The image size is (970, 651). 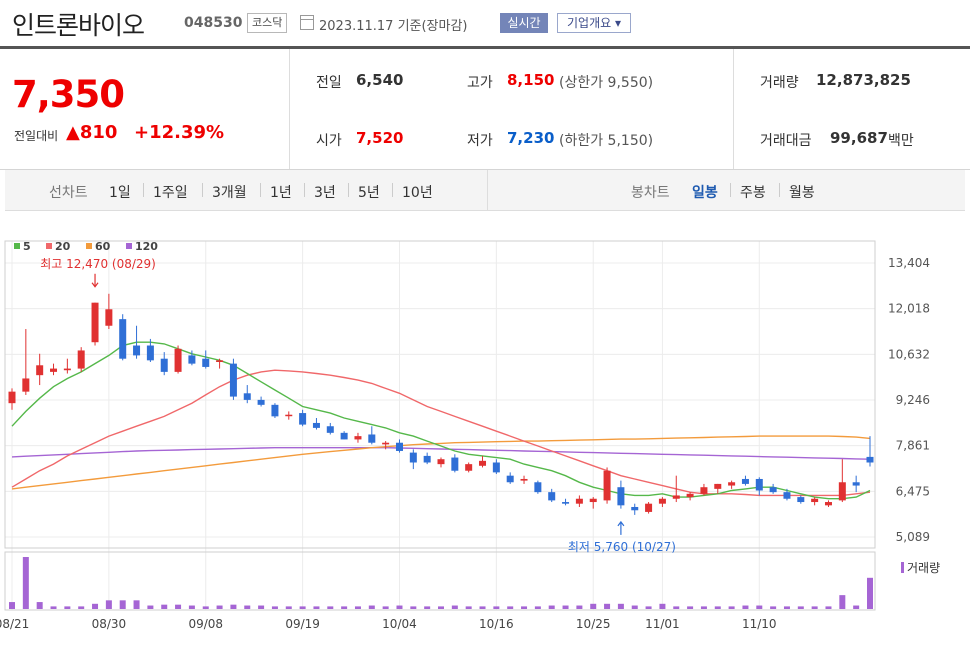 What do you see at coordinates (267, 23) in the screenshot?
I see `market-badge: 코스닥` at bounding box center [267, 23].